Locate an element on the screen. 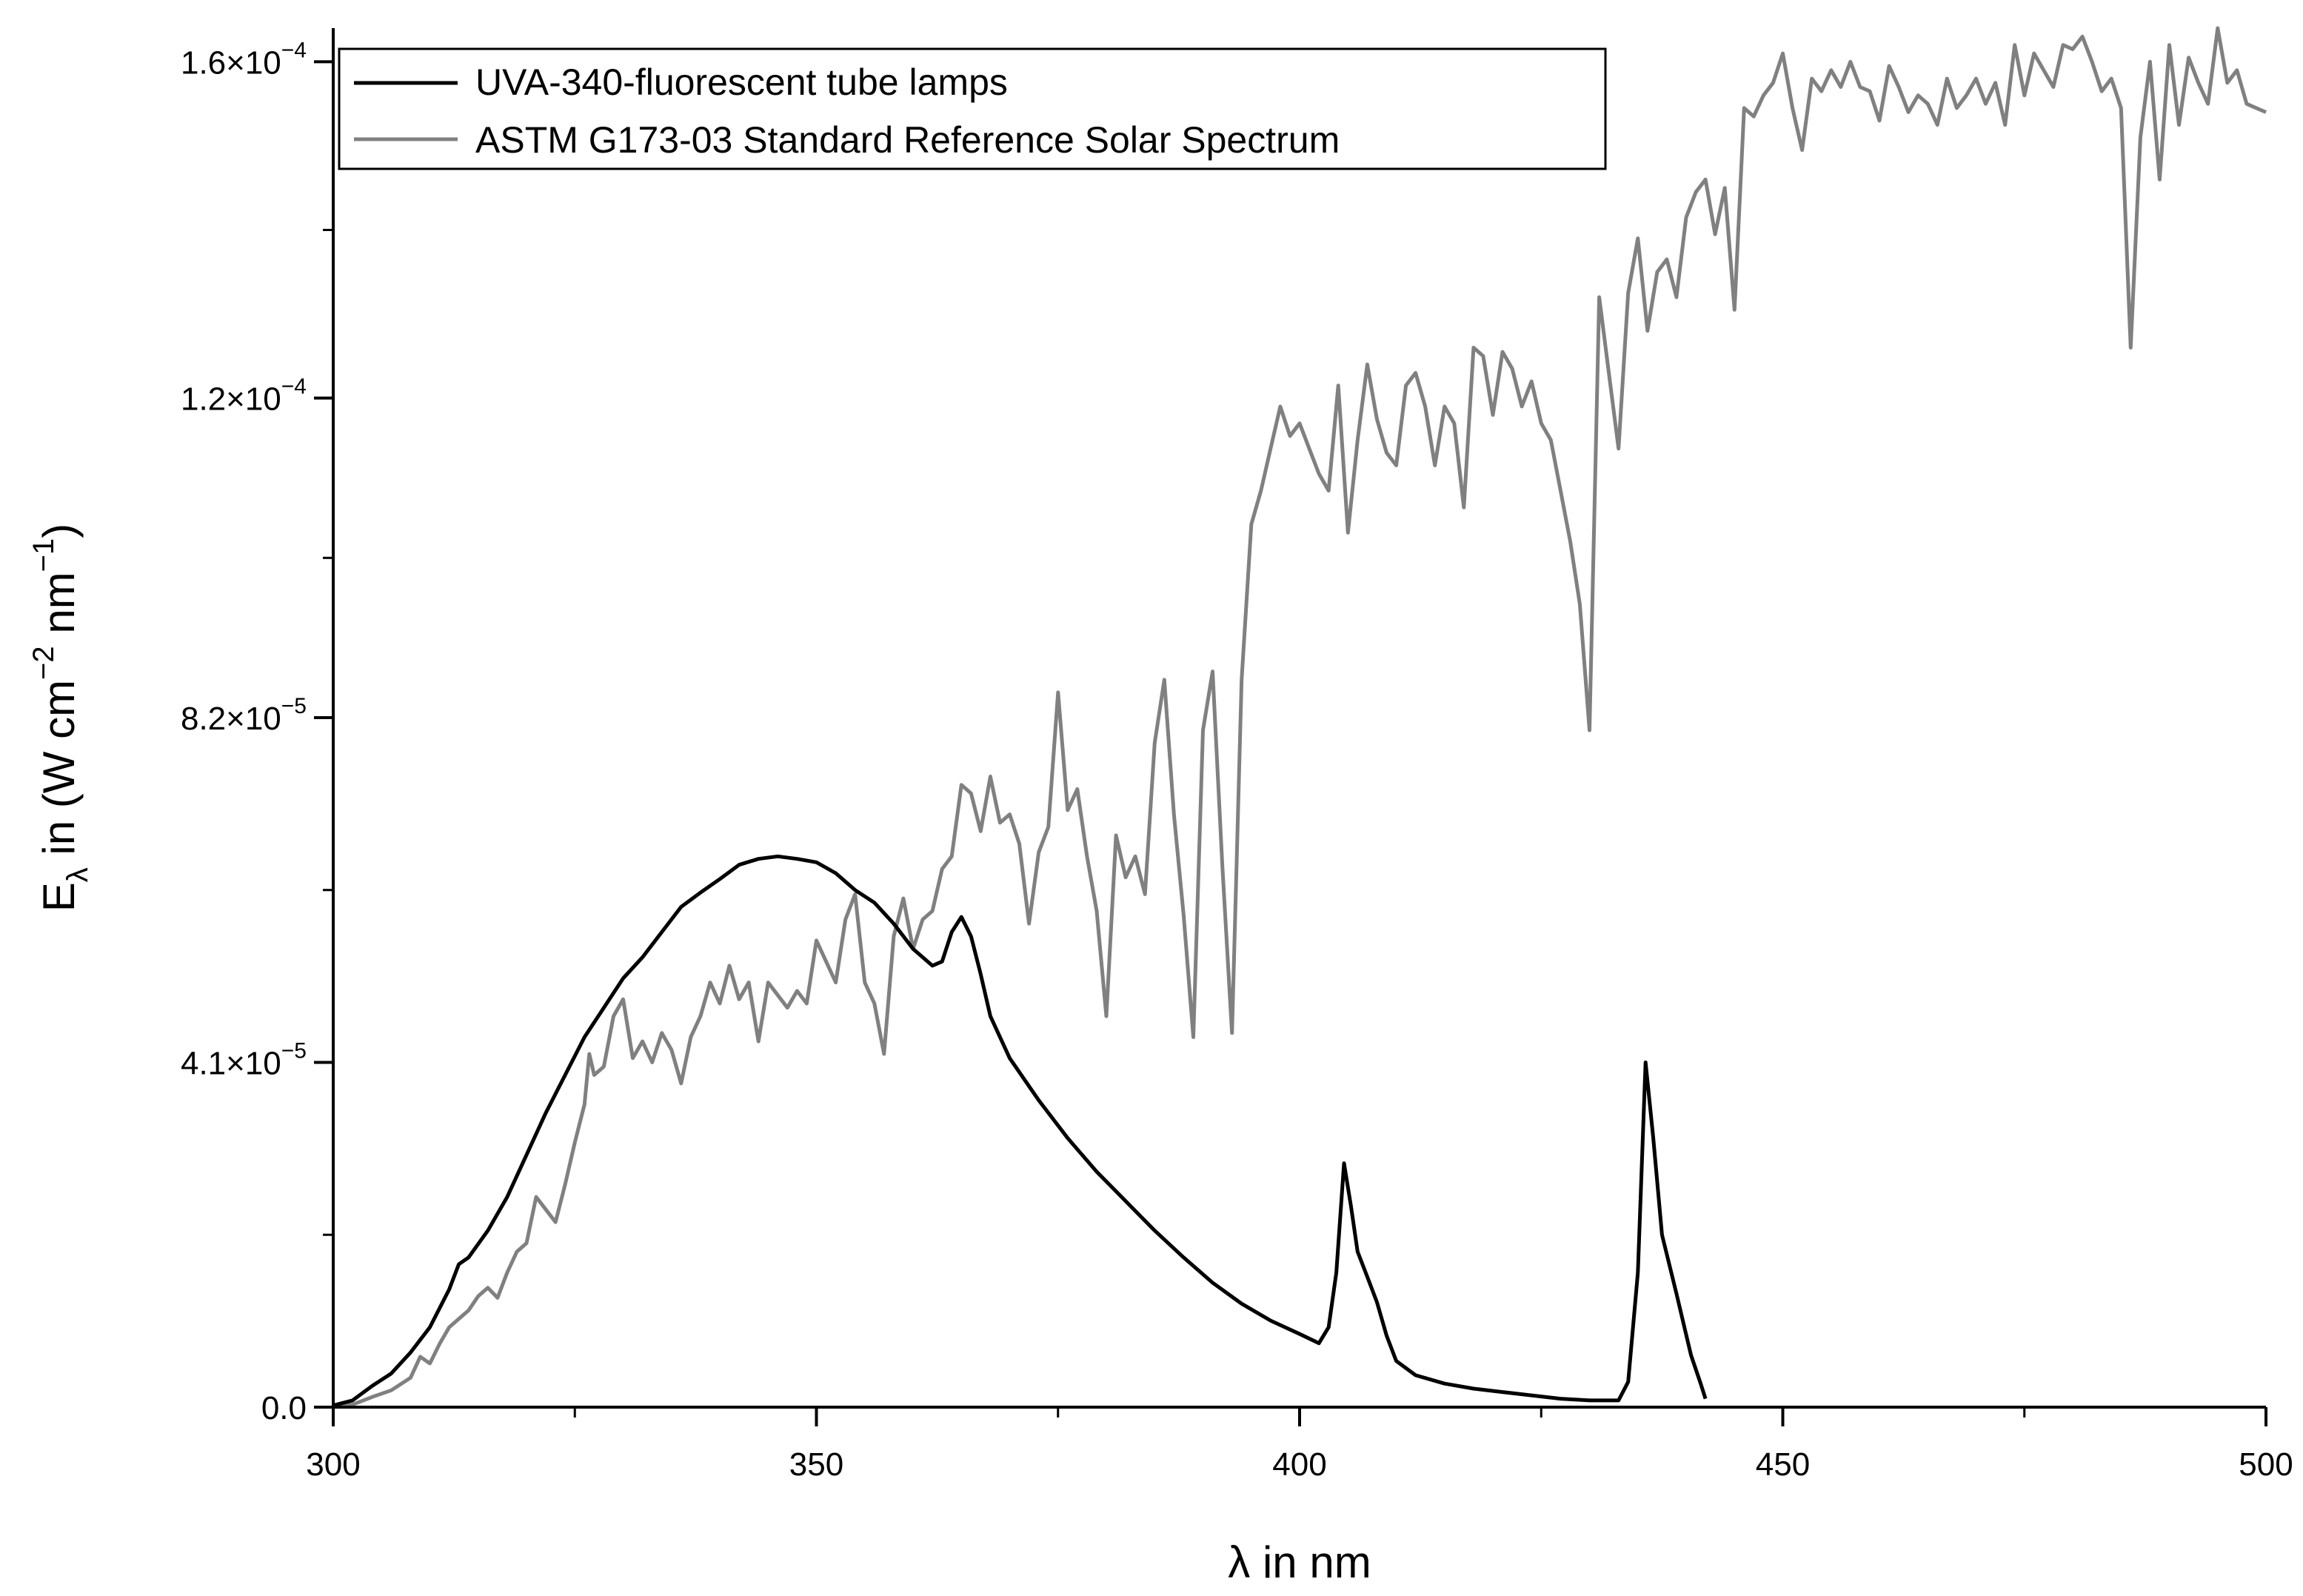  y-ticks: 0.0 4.1×10⁻⁵ 8.2×10⁻⁵ 1.2×10⁻⁴ 1.6×10⁻⁴ is located at coordinates (257, 732).